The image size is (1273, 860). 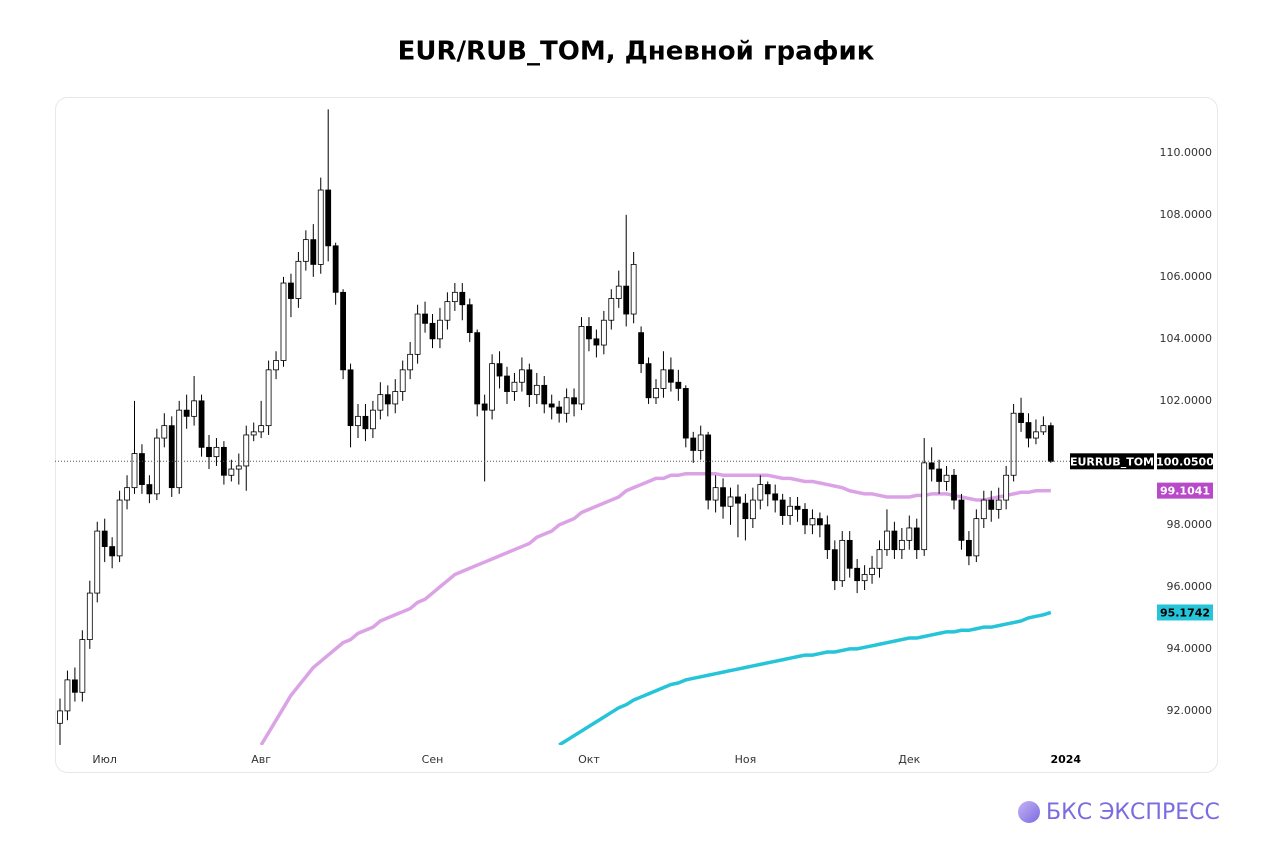 What do you see at coordinates (1190, 710) in the screenshot?
I see `y-tick-label: 92.0000` at bounding box center [1190, 710].